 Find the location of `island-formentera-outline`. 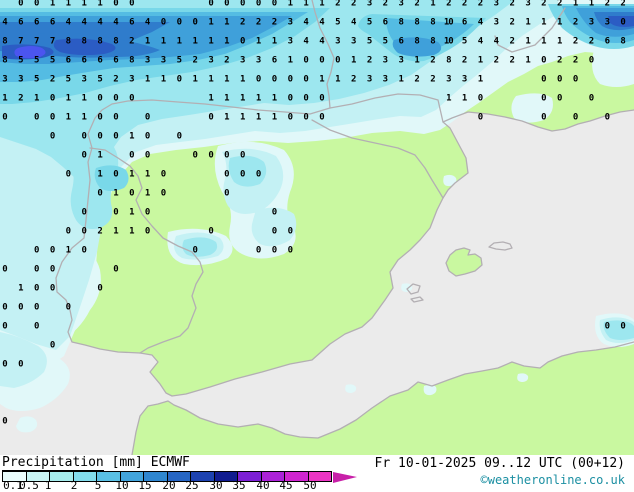

island-formentera-outline is located at coordinates (417, 299).